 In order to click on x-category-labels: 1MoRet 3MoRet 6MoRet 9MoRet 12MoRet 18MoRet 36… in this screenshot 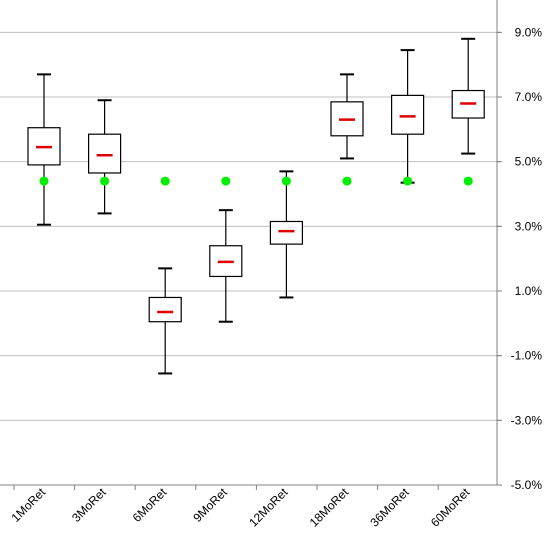, I will do `click(241, 507)`.